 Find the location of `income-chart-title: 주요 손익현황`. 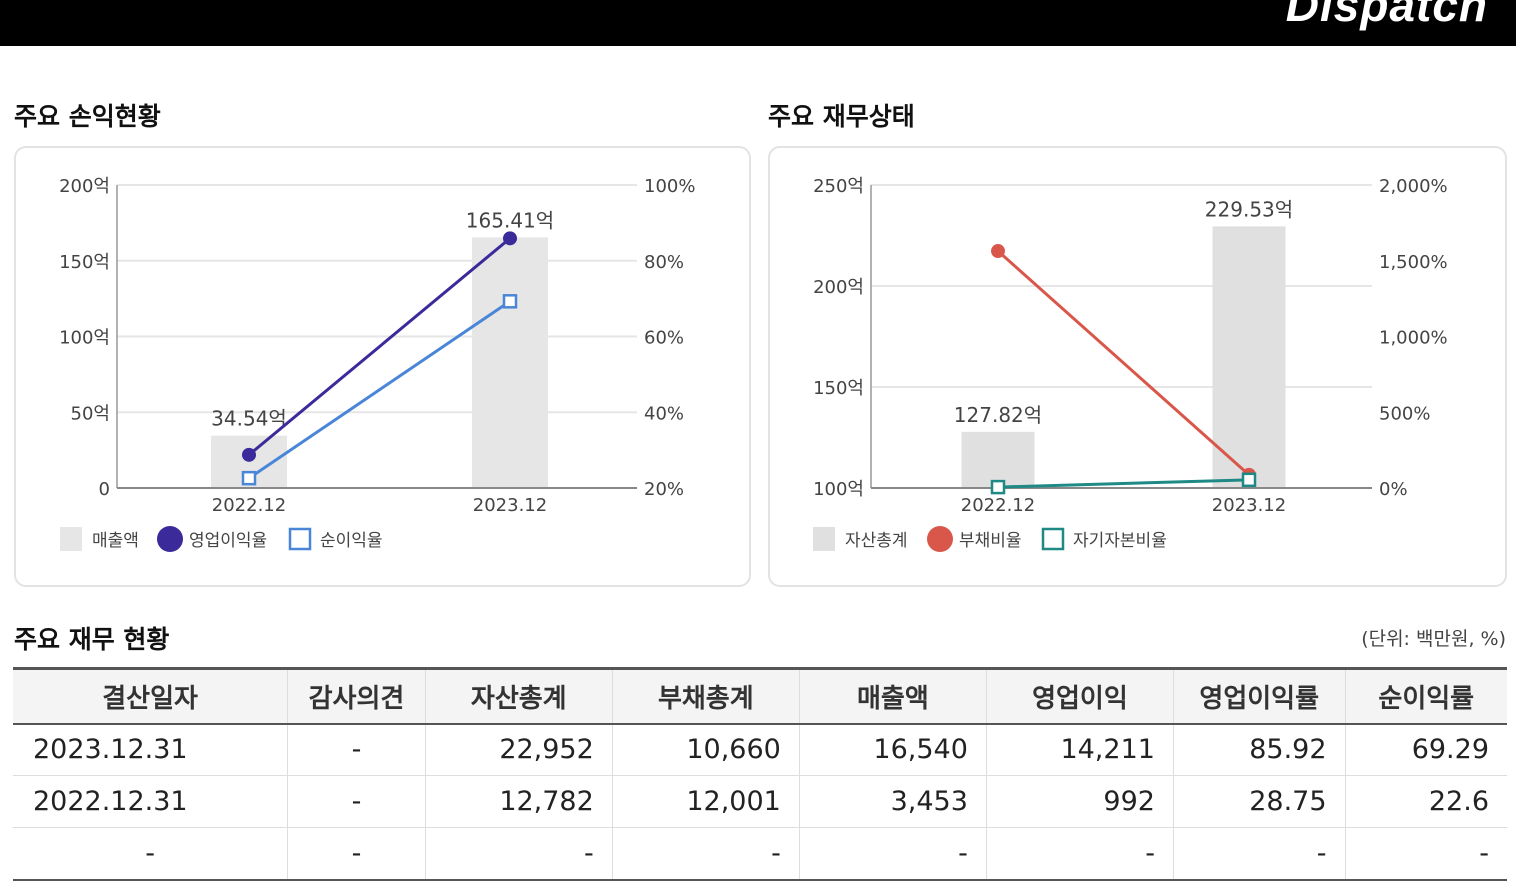

income-chart-title: 주요 손익현황 is located at coordinates (87, 116).